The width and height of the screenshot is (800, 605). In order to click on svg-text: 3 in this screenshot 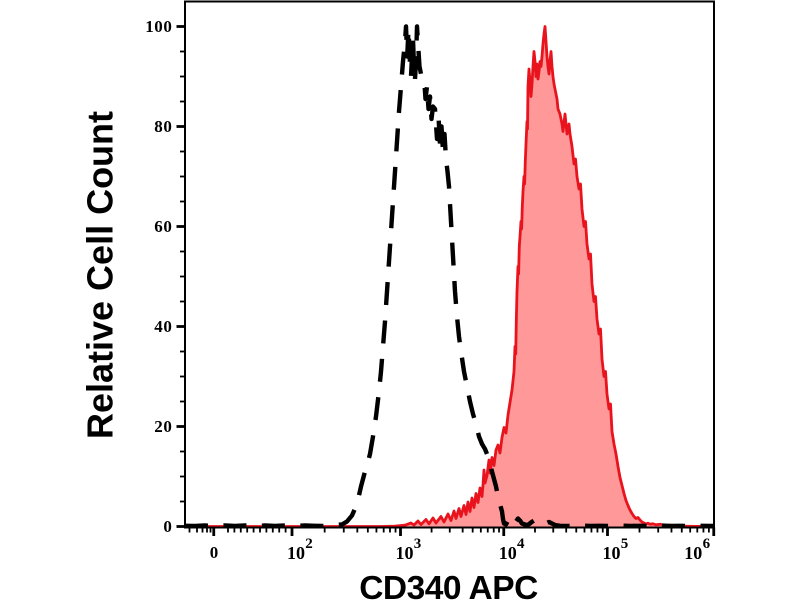, I will do `click(418, 544)`.